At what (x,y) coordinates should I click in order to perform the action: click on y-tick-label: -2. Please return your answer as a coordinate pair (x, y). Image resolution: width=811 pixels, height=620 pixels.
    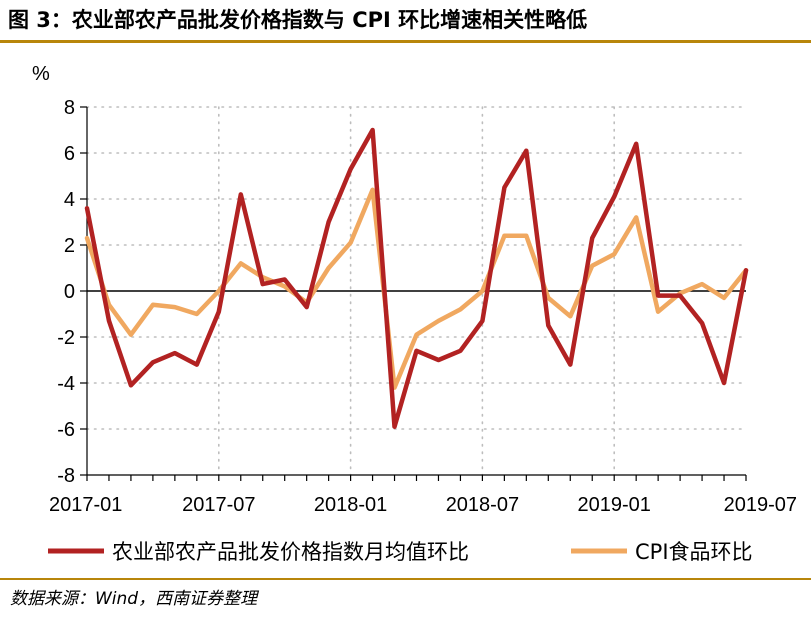
    Looking at the image, I should click on (66, 338).